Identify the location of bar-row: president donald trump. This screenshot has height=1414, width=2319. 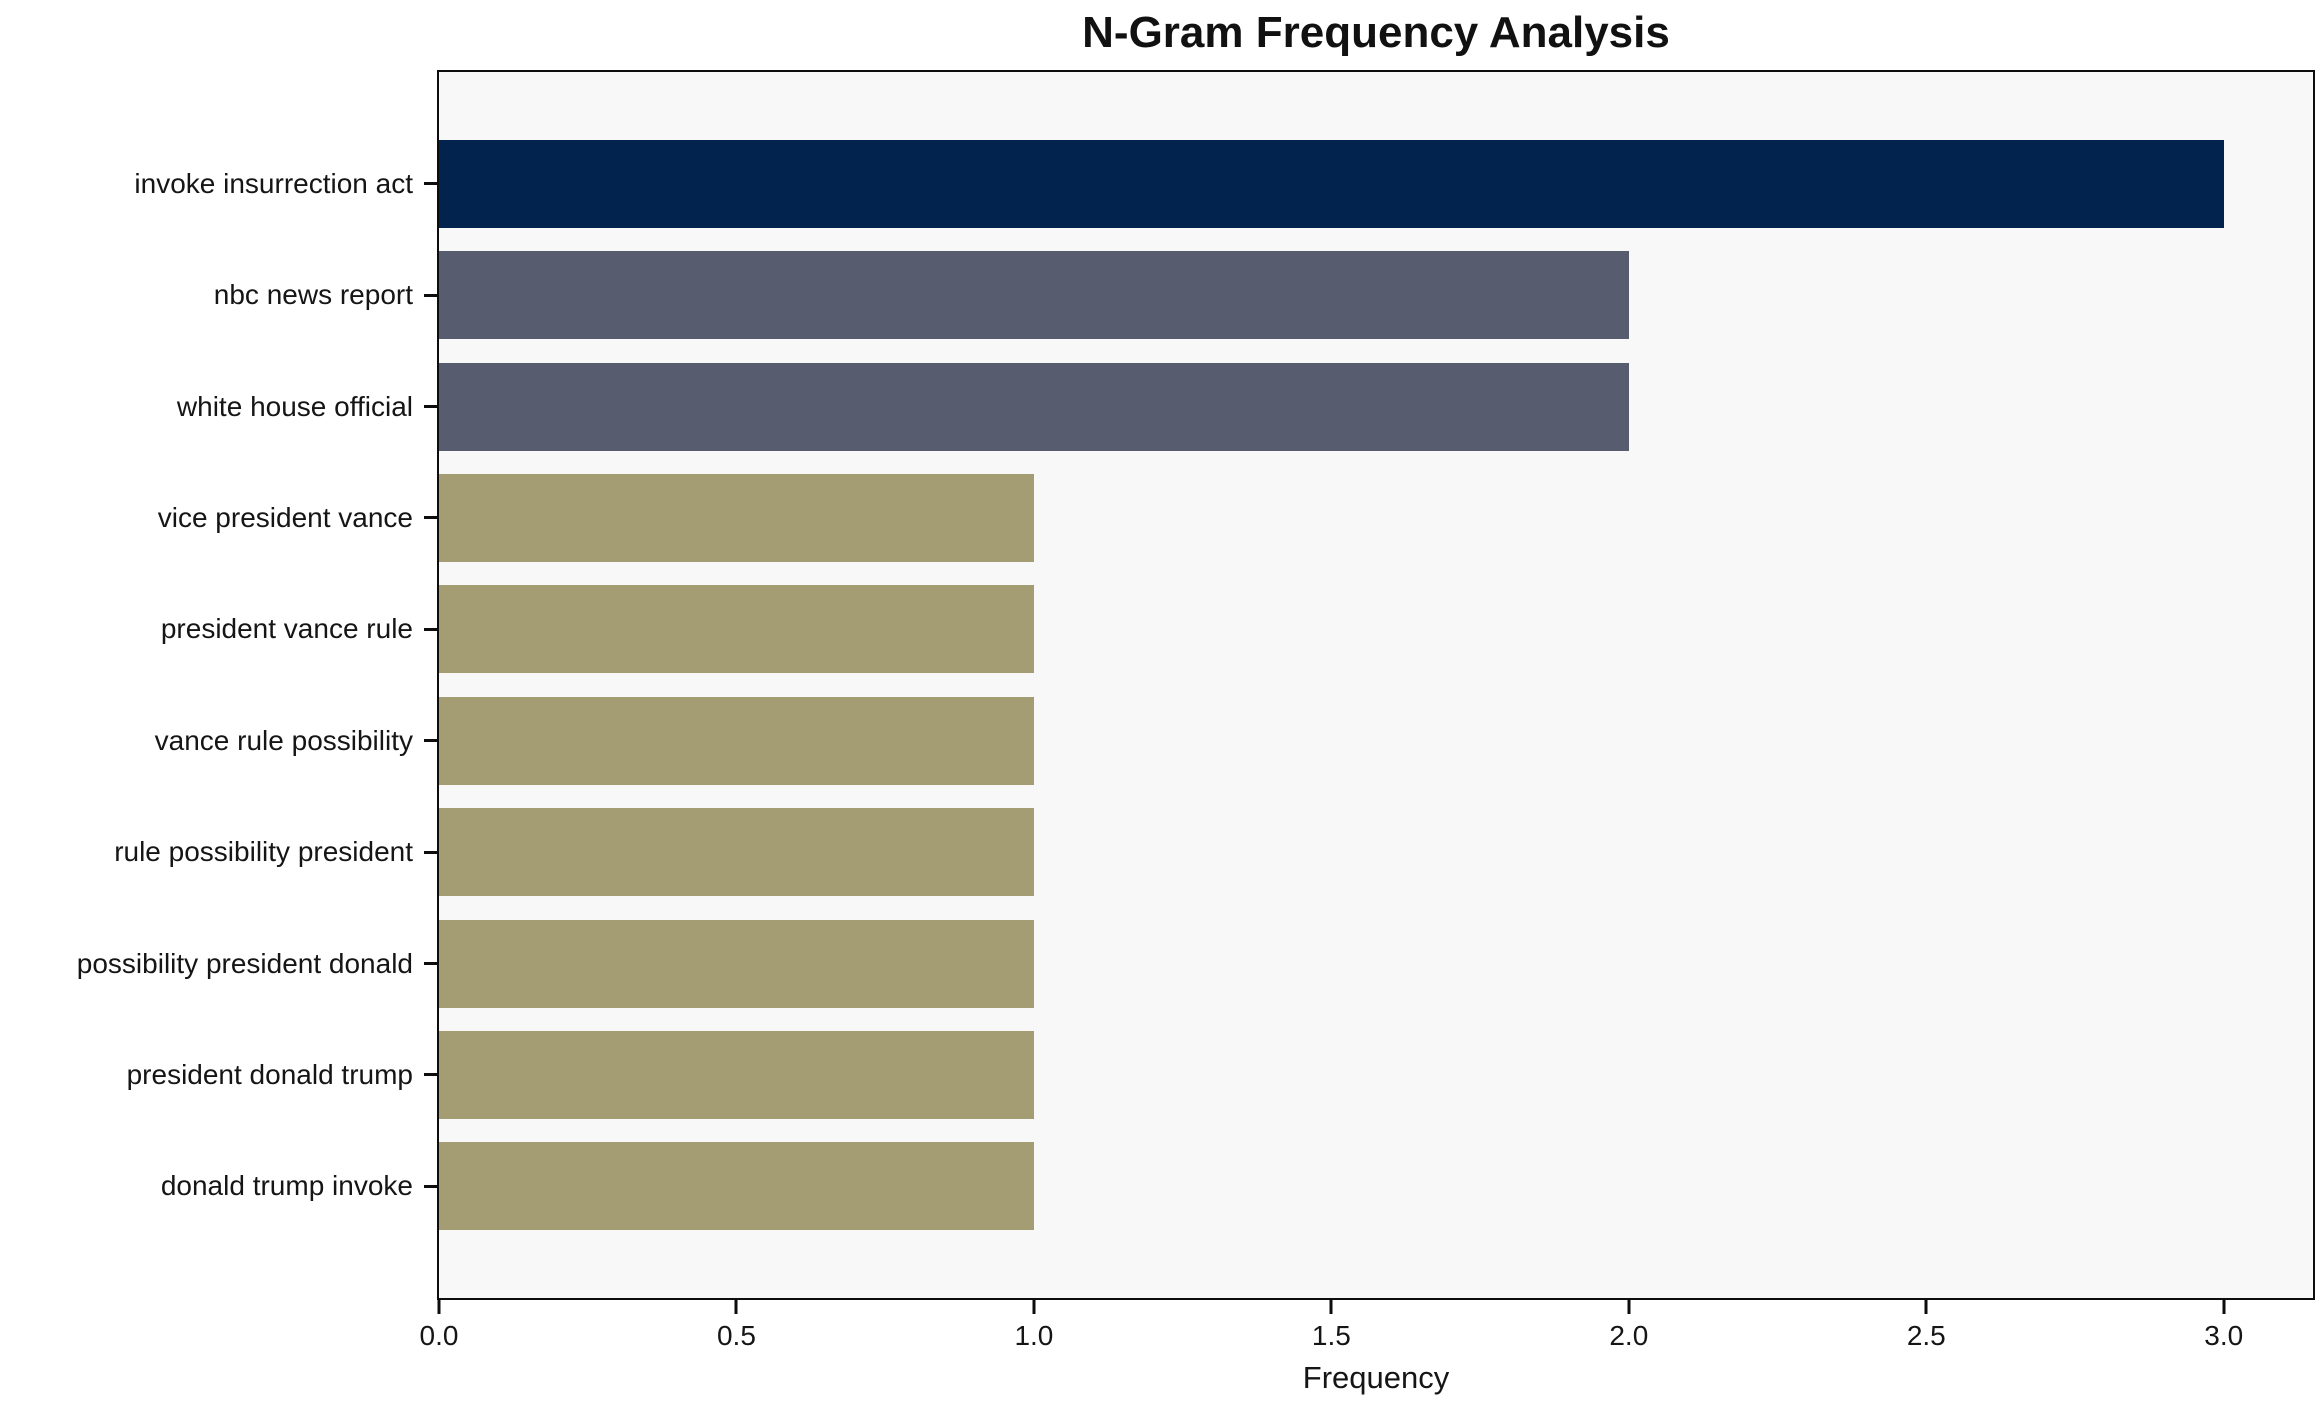
(1220, 1074).